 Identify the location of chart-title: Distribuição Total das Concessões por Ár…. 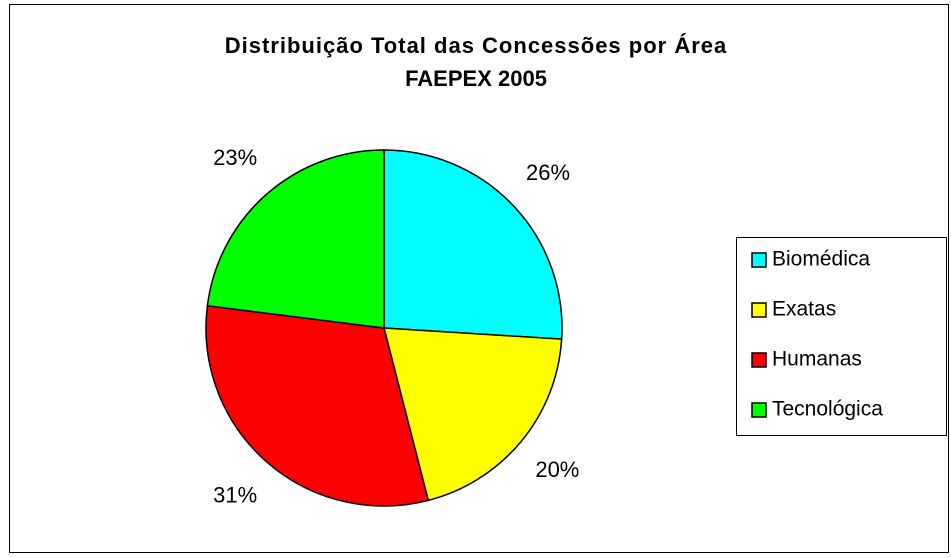
(476, 45).